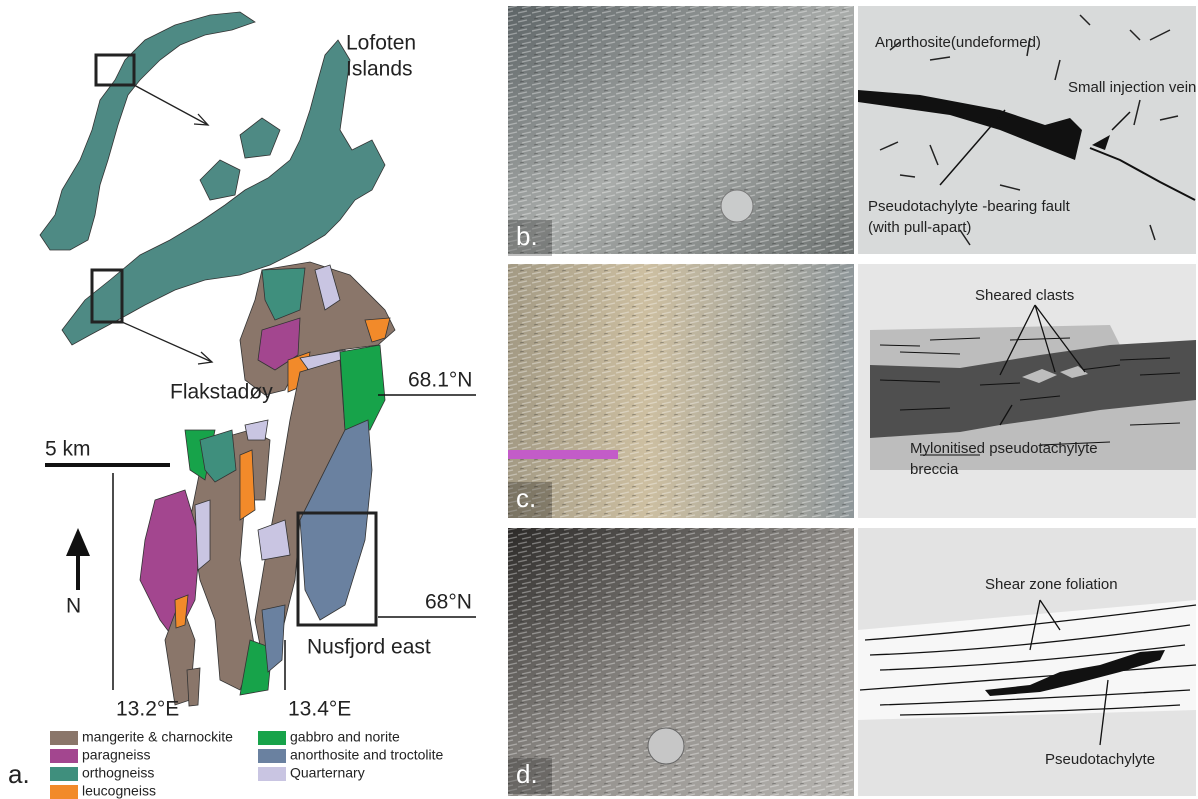  I want to click on study-area-box, so click(337, 569).